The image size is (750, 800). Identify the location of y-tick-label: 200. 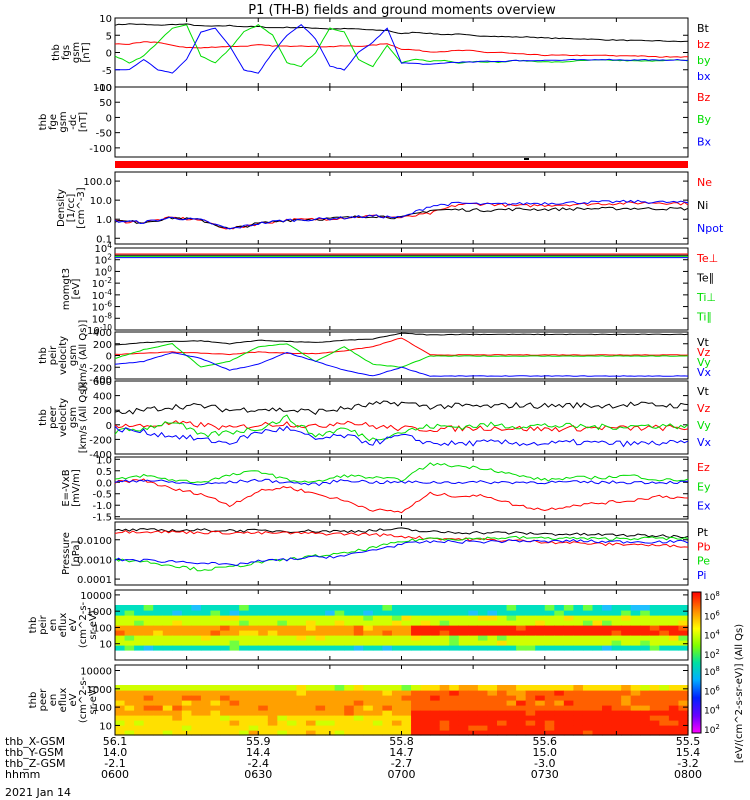
(102, 345).